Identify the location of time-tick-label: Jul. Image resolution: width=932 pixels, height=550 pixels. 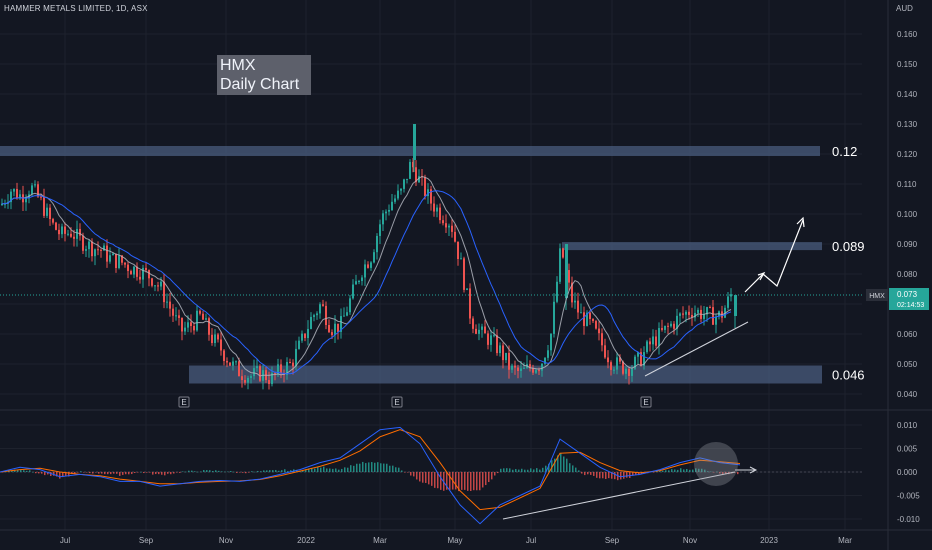
(531, 540).